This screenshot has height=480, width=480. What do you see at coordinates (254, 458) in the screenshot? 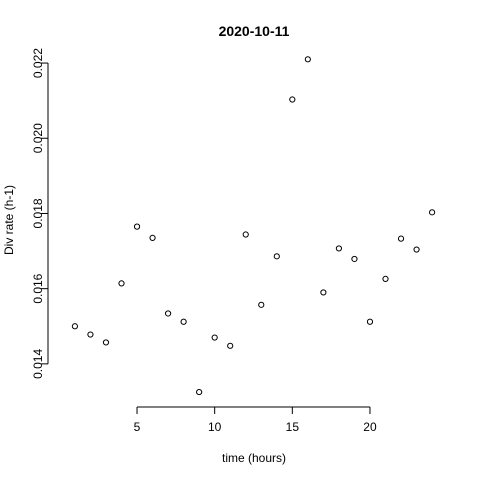
I see `x-axis-label: time (hours)` at bounding box center [254, 458].